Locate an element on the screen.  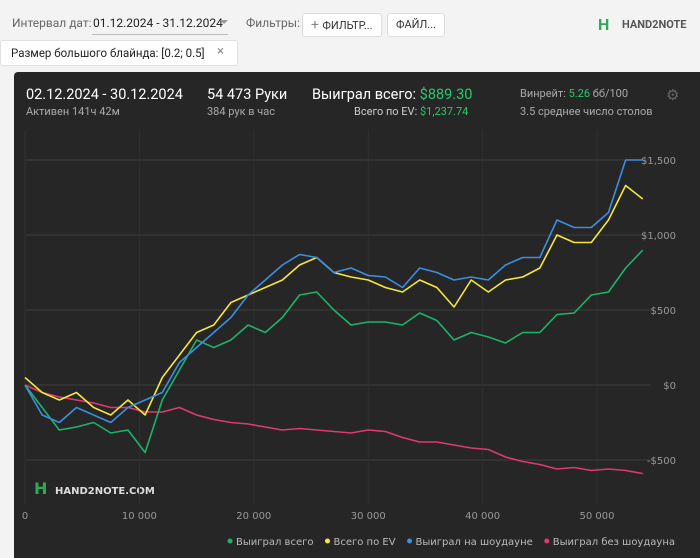
won: Выиграл всего: $889.30 is located at coordinates (392, 94).